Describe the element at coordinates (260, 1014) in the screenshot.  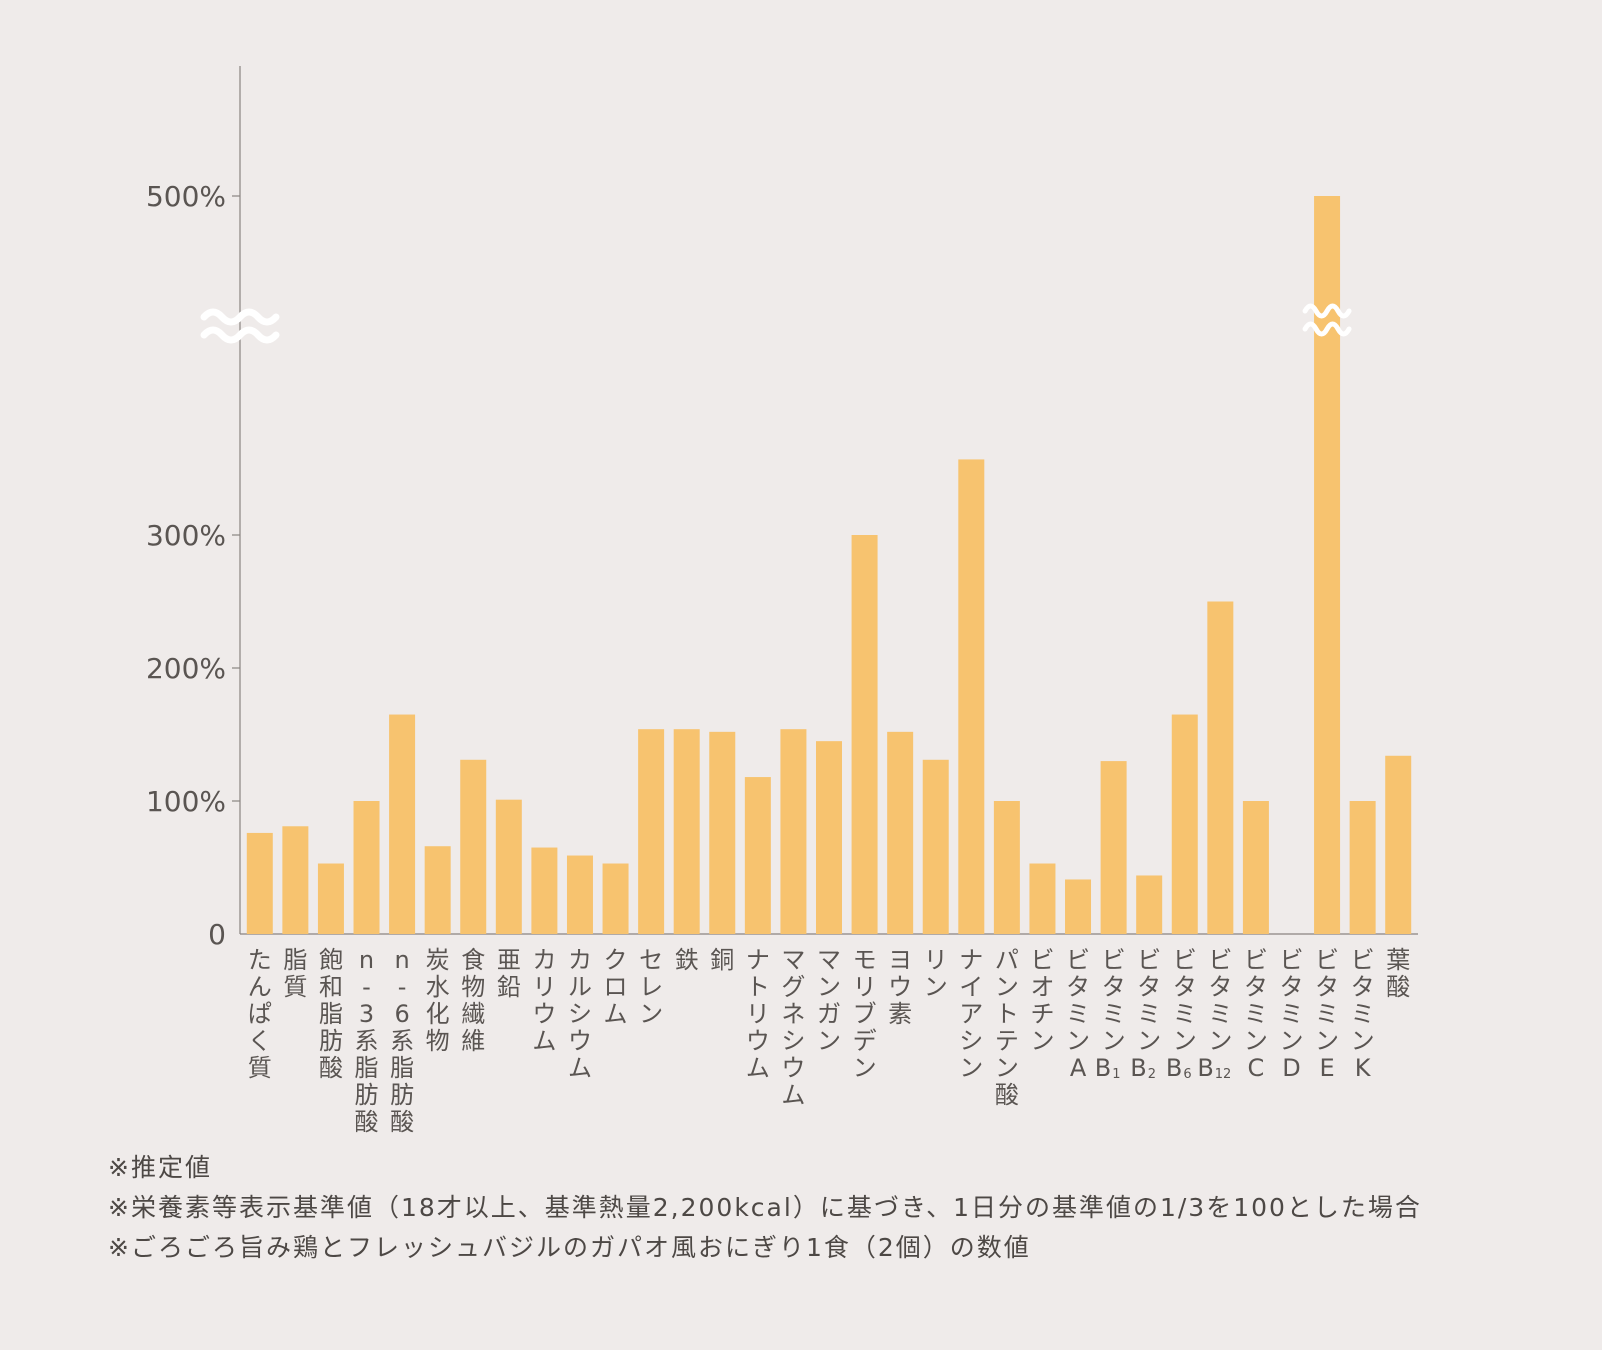
I see `x-tick-label: たんぱく質` at that location.